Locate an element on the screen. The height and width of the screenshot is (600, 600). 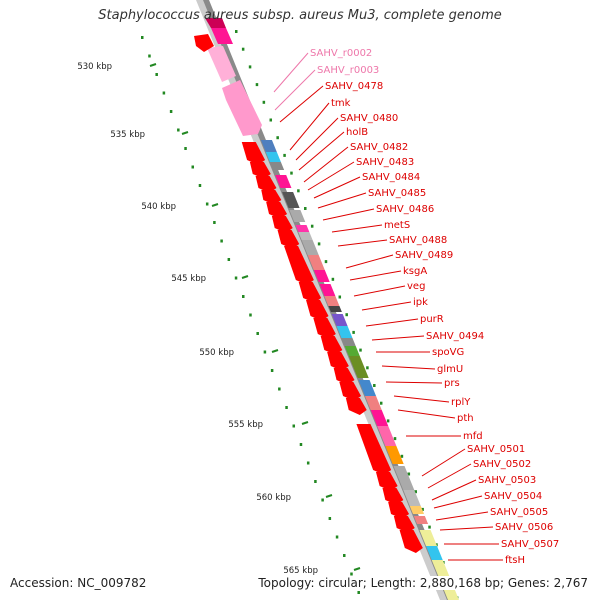
gene-label: SAHV_r0003 is located at coordinates (348, 70).